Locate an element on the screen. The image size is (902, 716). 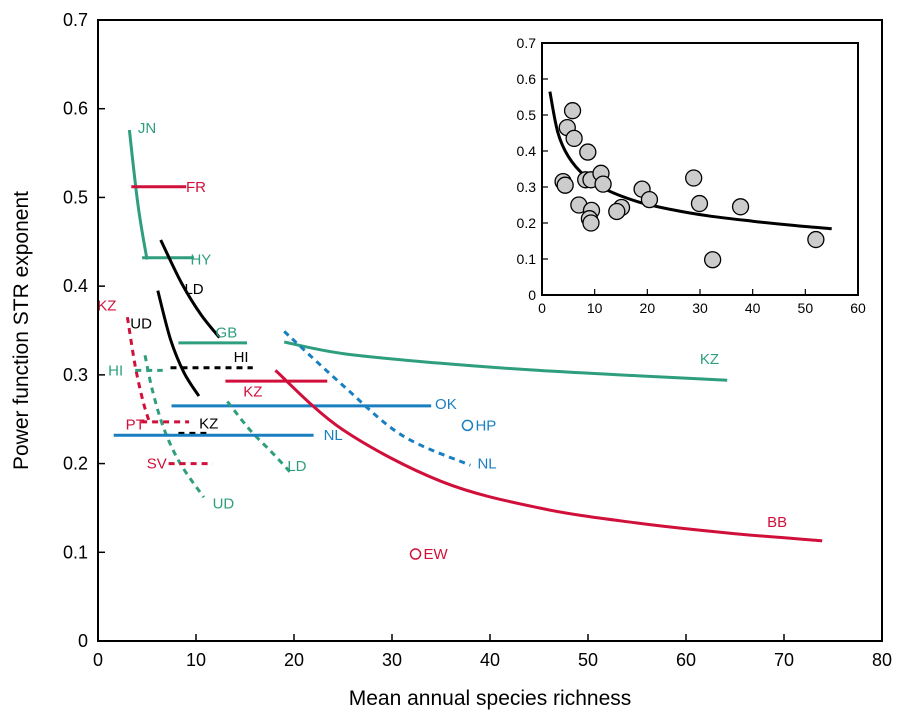
series-label-fr: FR is located at coordinates (196, 187).